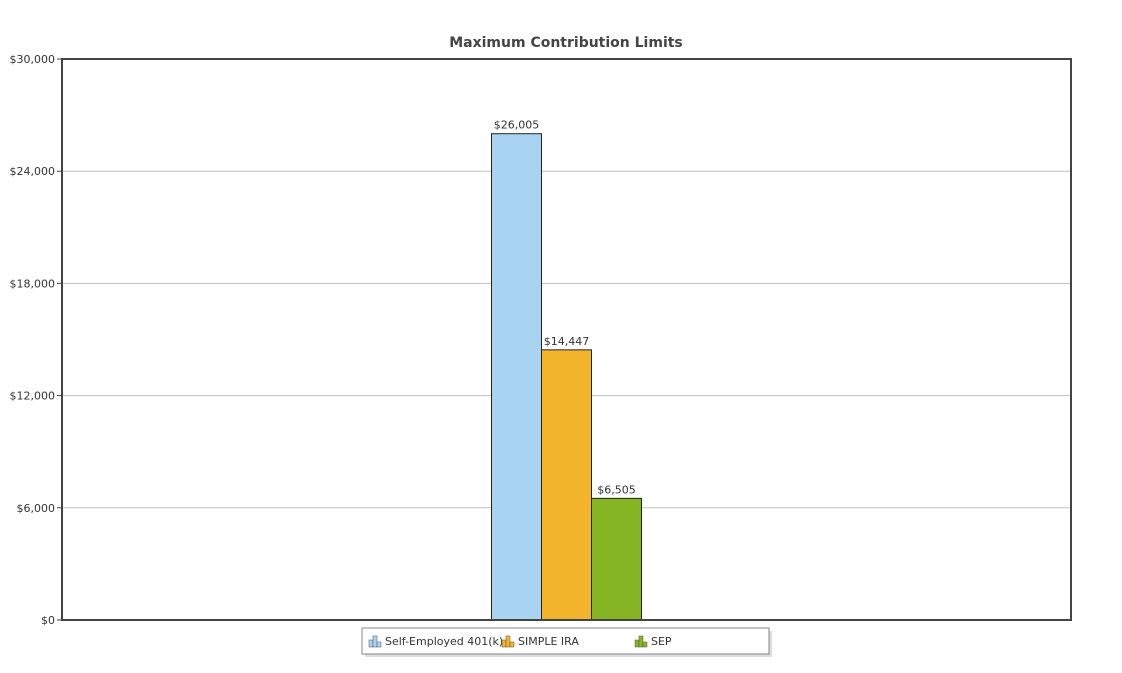 This screenshot has height=673, width=1122. I want to click on y-tick-label: $0, so click(48, 620).